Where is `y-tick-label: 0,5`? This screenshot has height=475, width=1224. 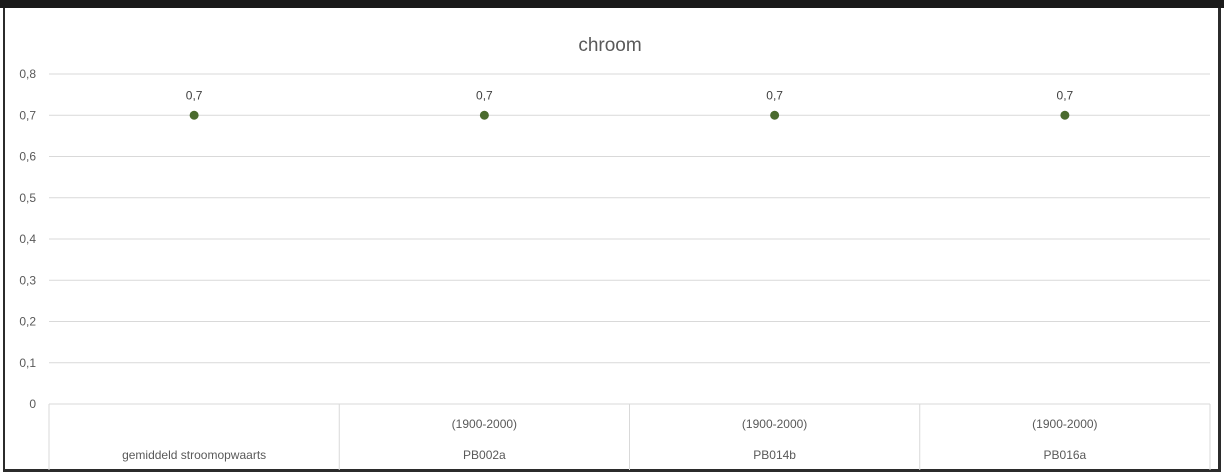 y-tick-label: 0,5 is located at coordinates (27, 198).